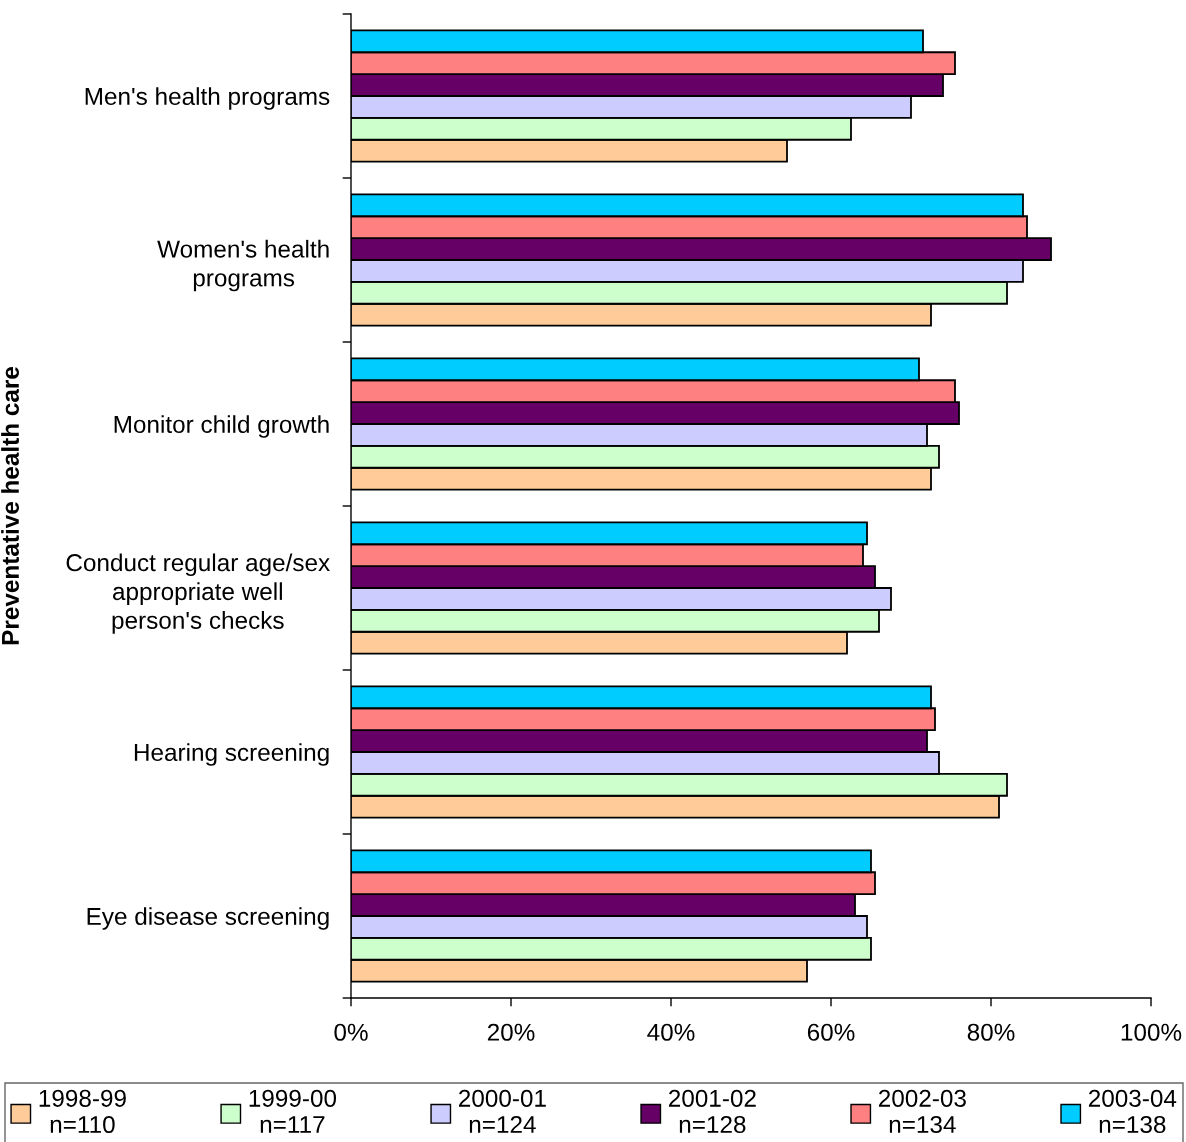 This screenshot has width=1186, height=1142. Describe the element at coordinates (671, 1032) in the screenshot. I see `x-tick-label: 40%` at that location.